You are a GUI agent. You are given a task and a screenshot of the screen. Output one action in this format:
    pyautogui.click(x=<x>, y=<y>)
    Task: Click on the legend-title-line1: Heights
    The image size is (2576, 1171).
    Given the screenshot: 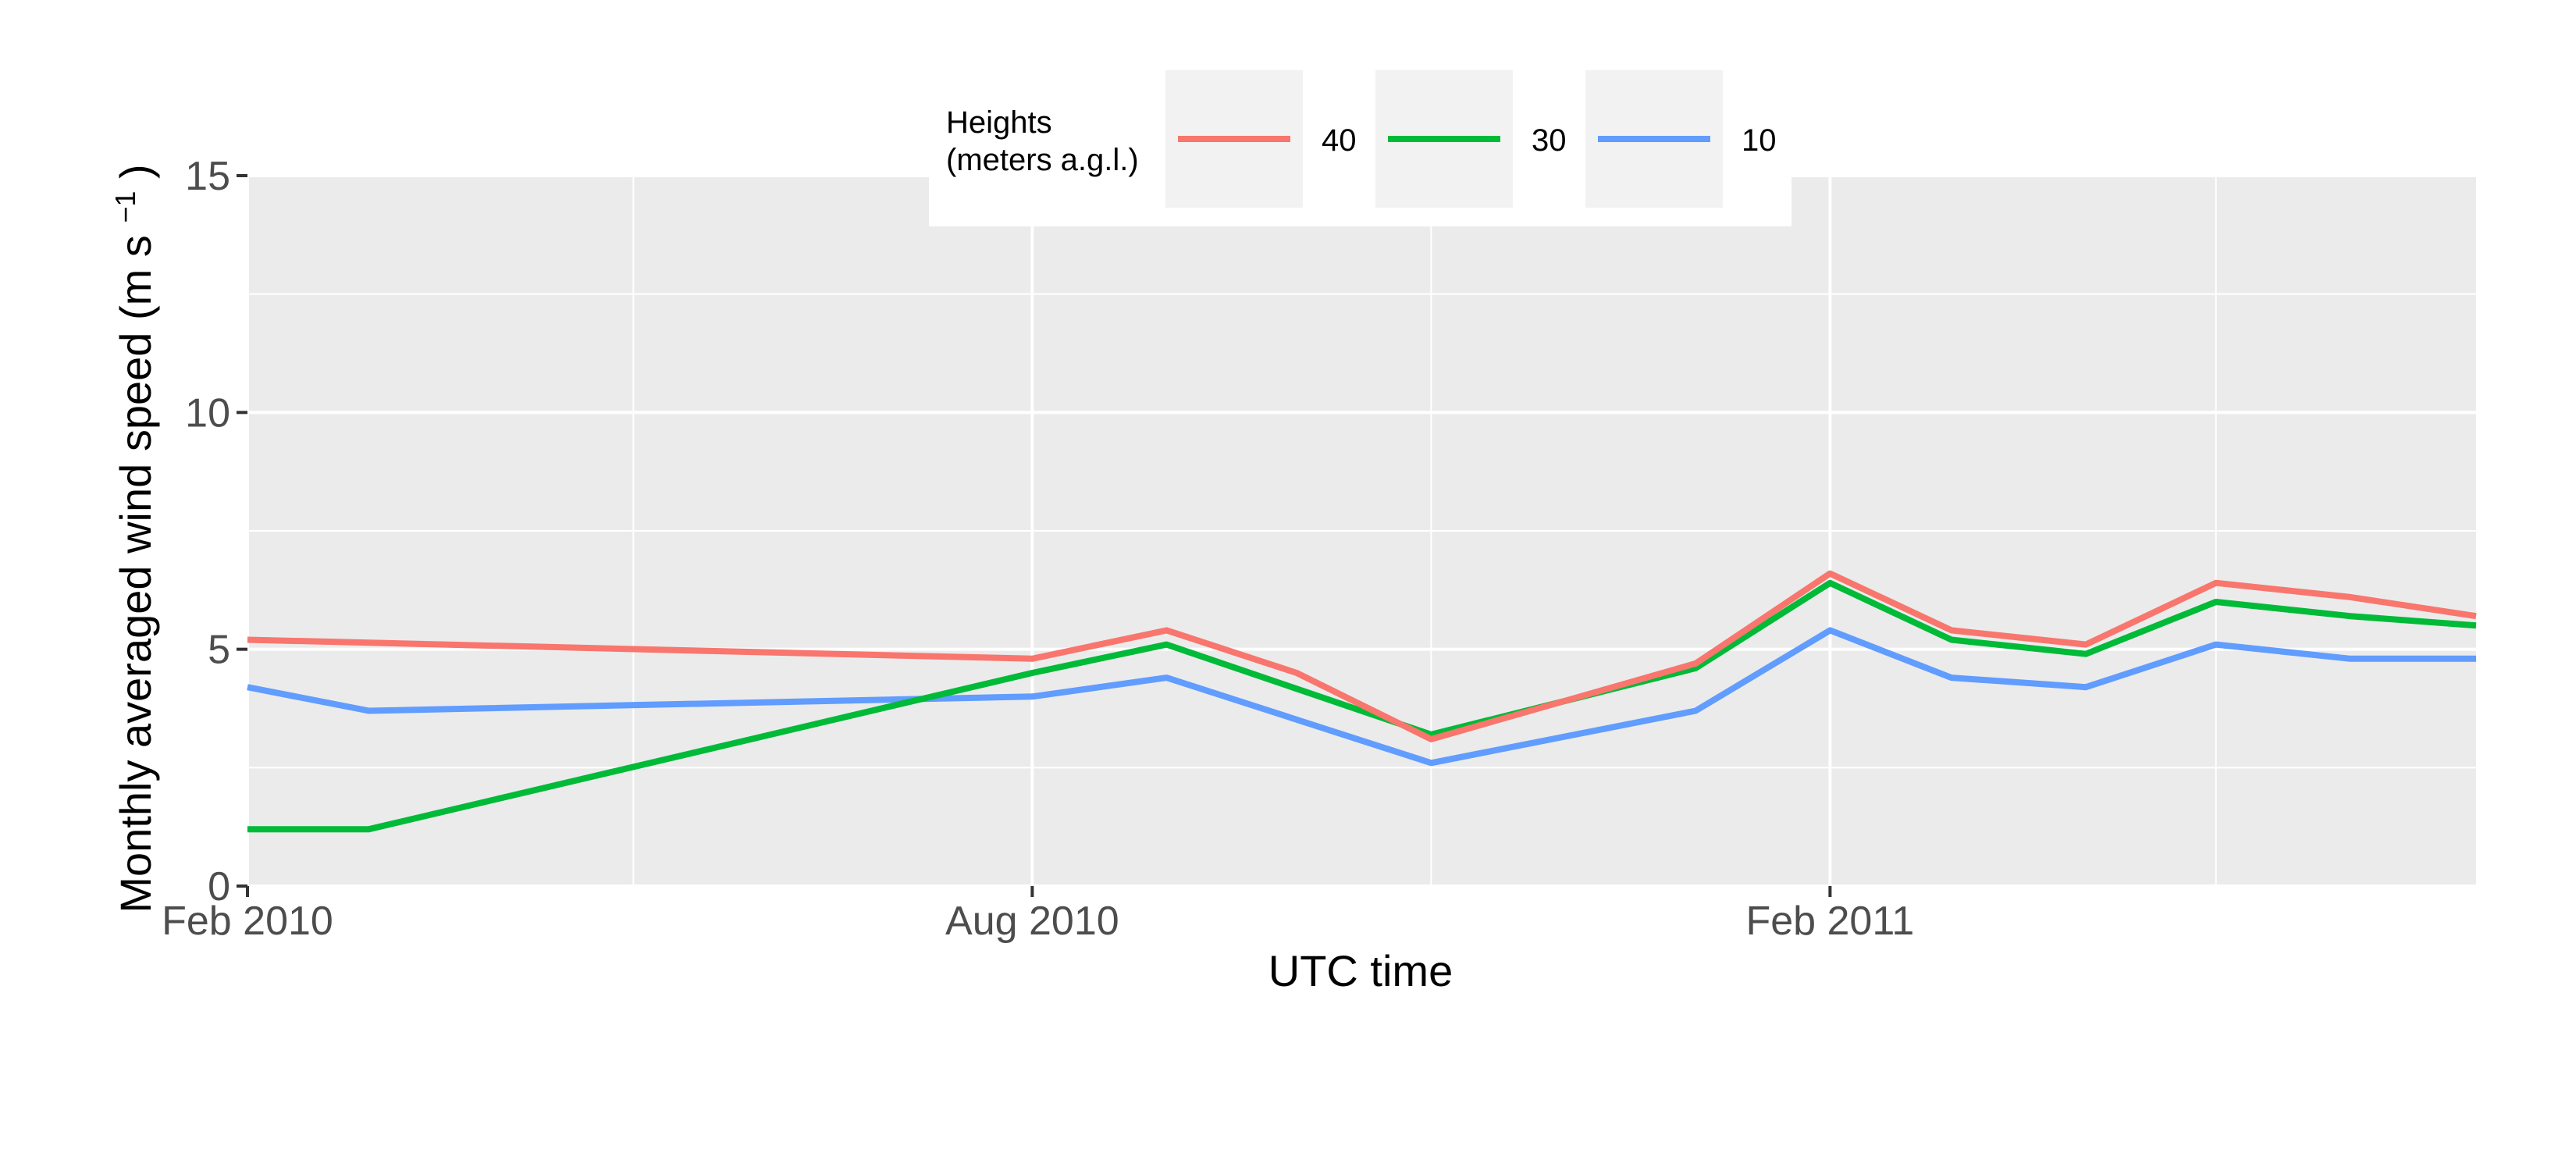 What is the action you would take?
    pyautogui.click(x=999, y=122)
    